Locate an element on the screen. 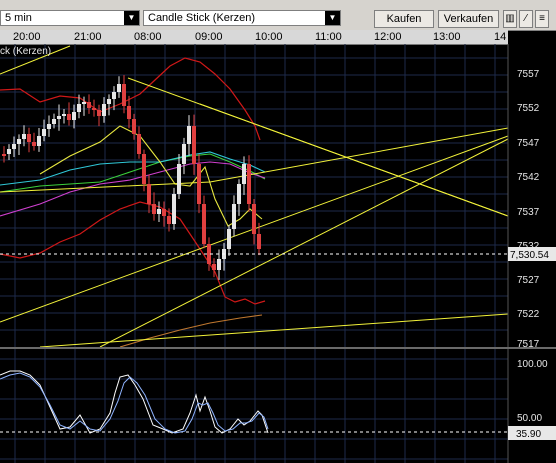 Image resolution: width=556 pixels, height=463 pixels. interval-value: 5 min is located at coordinates (18, 18).